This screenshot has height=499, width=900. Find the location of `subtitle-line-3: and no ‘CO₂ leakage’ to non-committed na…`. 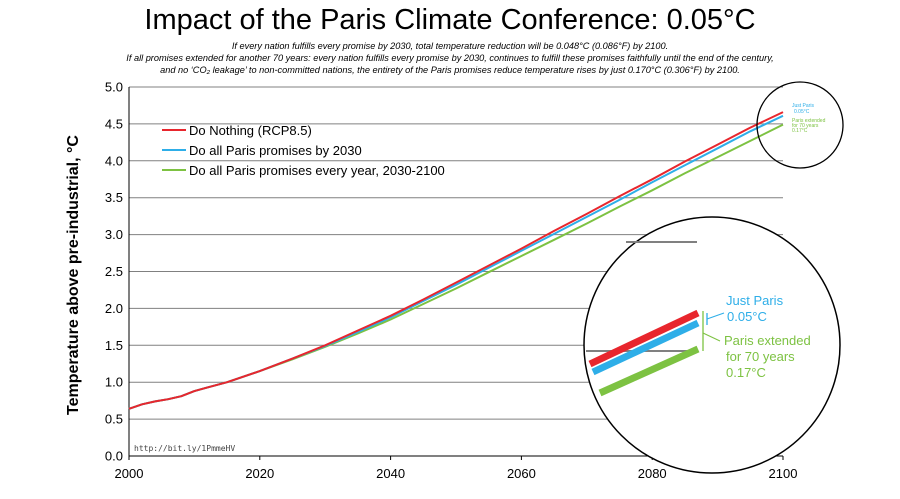

subtitle-line-3: and no ‘CO₂ leakage’ to non-committed na… is located at coordinates (450, 70).